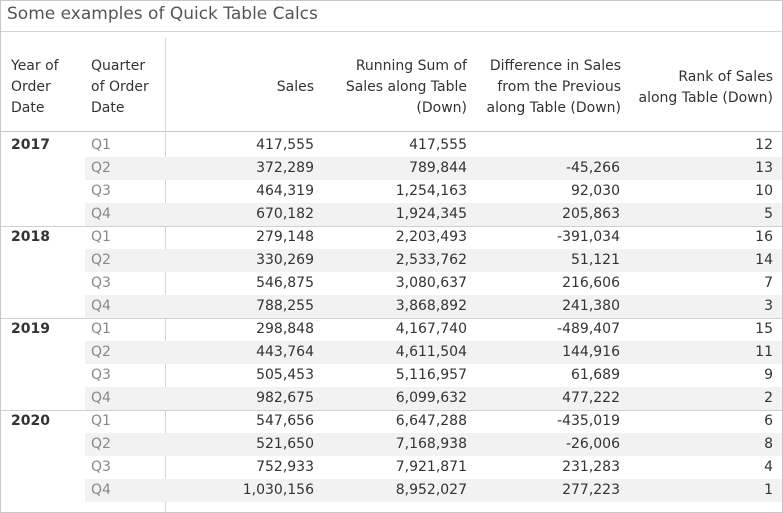 This screenshot has height=513, width=783. Describe the element at coordinates (285, 467) in the screenshot. I see `sales-cell: 752,933` at that location.